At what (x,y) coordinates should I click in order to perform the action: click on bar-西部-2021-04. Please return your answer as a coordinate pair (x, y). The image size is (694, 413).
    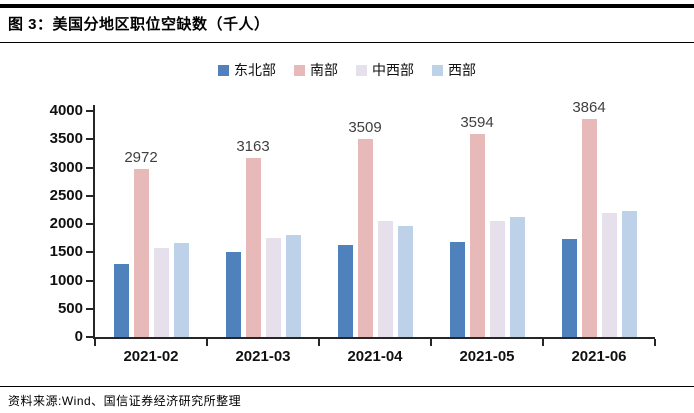
    Looking at the image, I should click on (405, 281).